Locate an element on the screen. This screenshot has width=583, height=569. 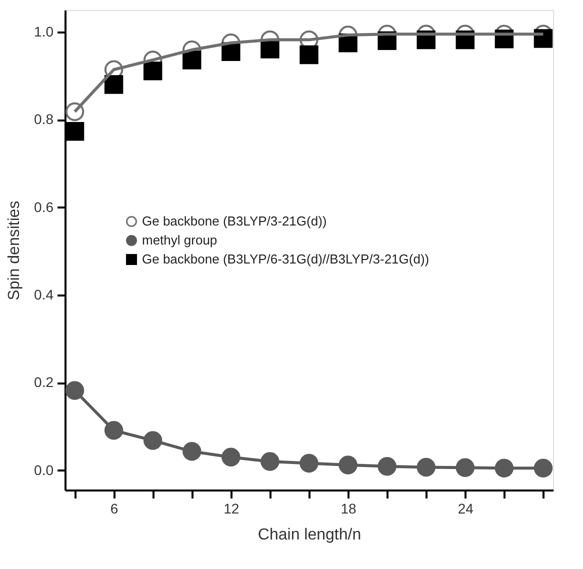
x-tick-label: 6 is located at coordinates (114, 508).